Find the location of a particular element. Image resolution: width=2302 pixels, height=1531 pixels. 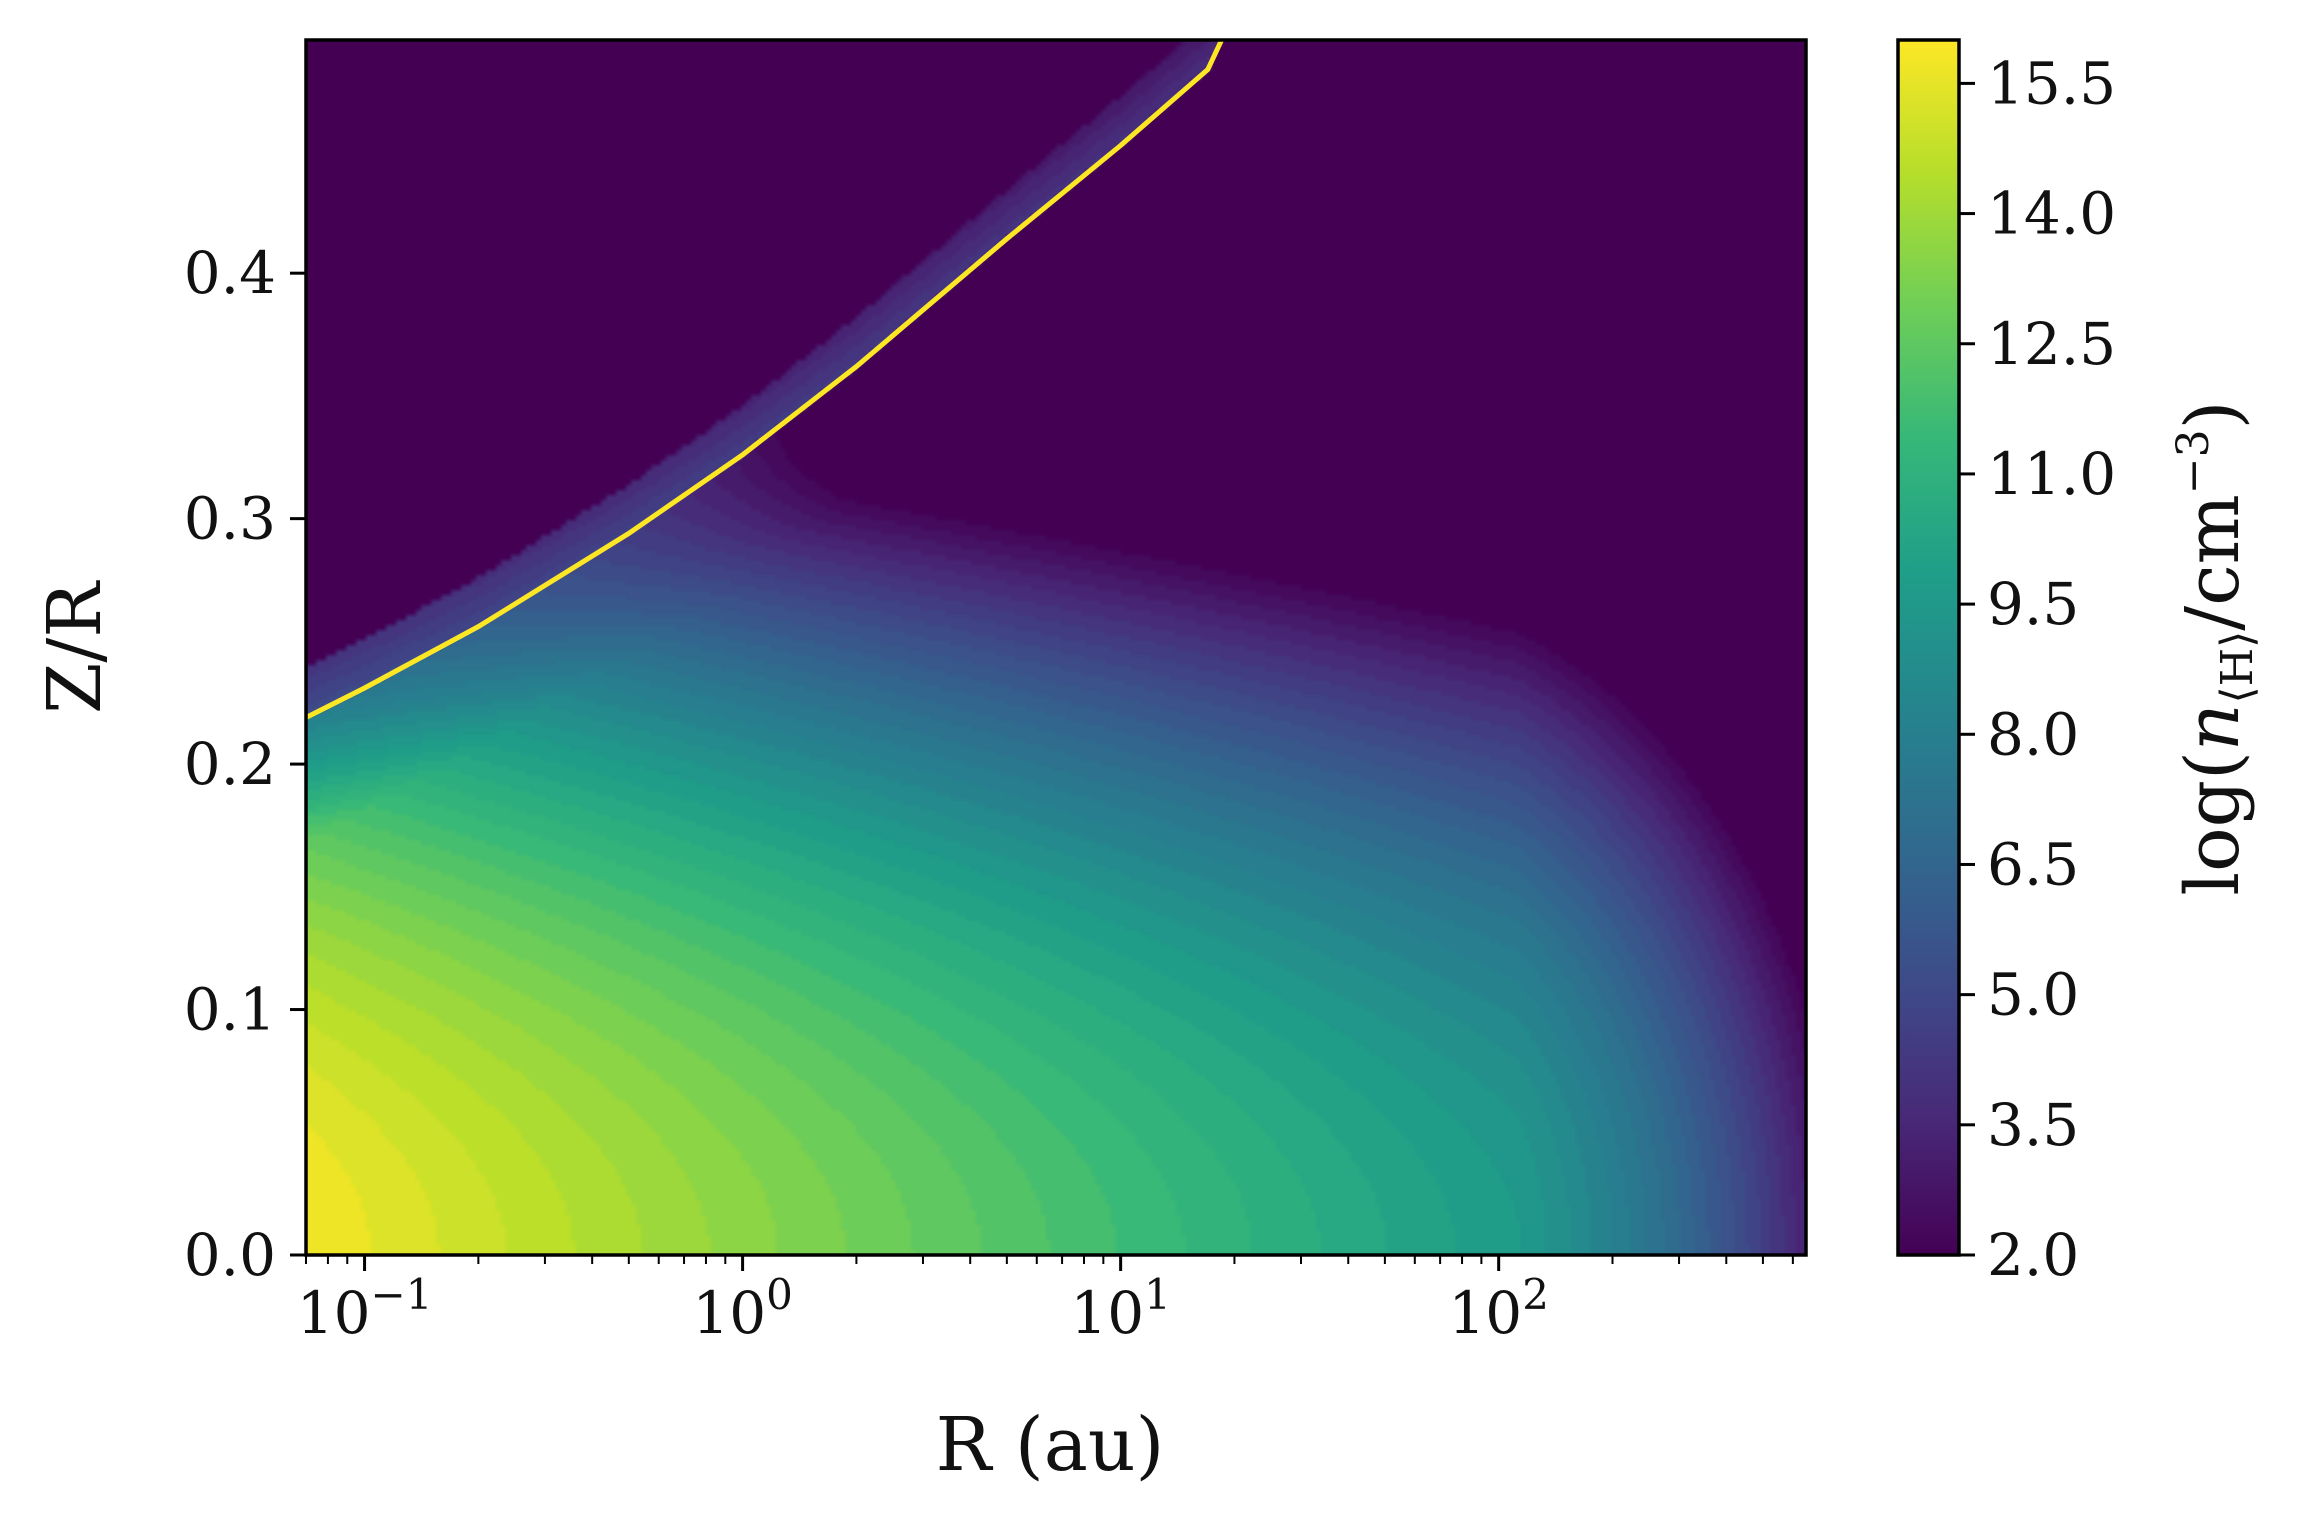

colorbar-tick-label: 3.5 is located at coordinates (2033, 1125).